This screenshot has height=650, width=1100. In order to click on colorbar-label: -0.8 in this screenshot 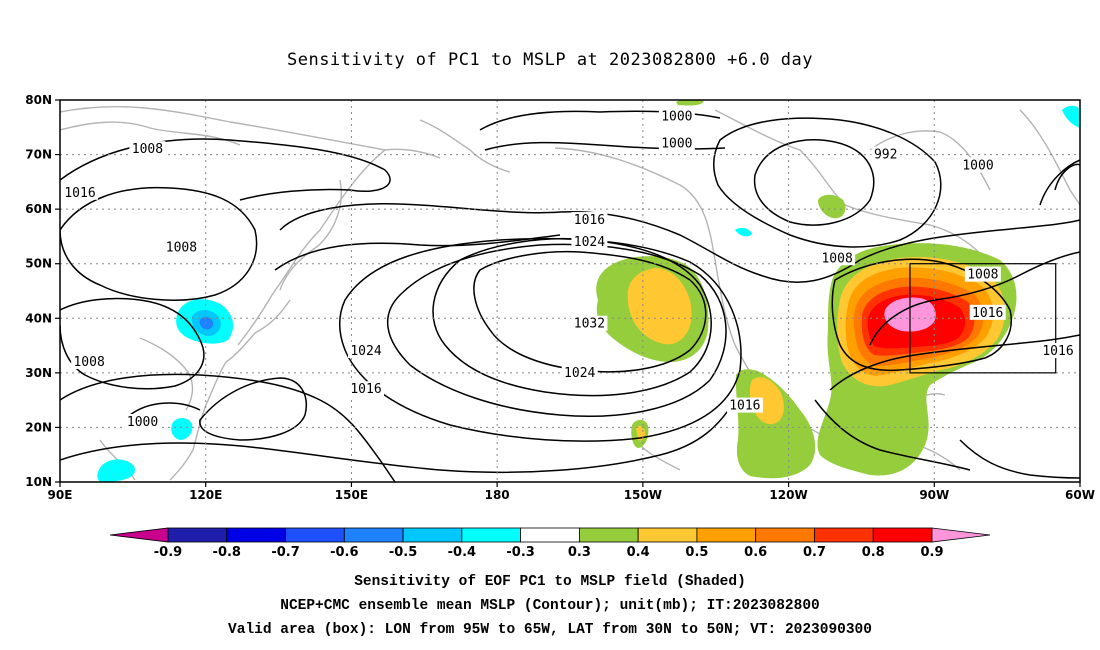, I will do `click(227, 552)`.